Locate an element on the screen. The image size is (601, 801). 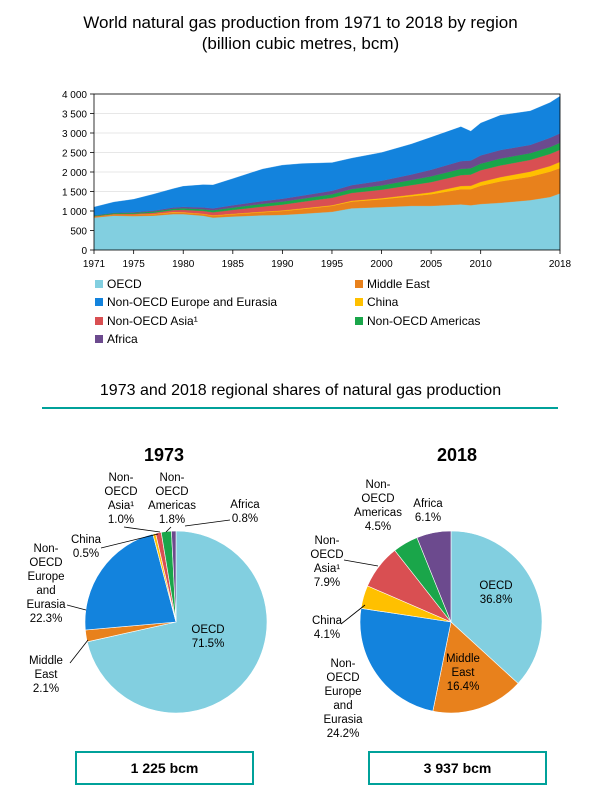
pie-1973-leader-non-oecd-americas is located at coordinates (168, 529).